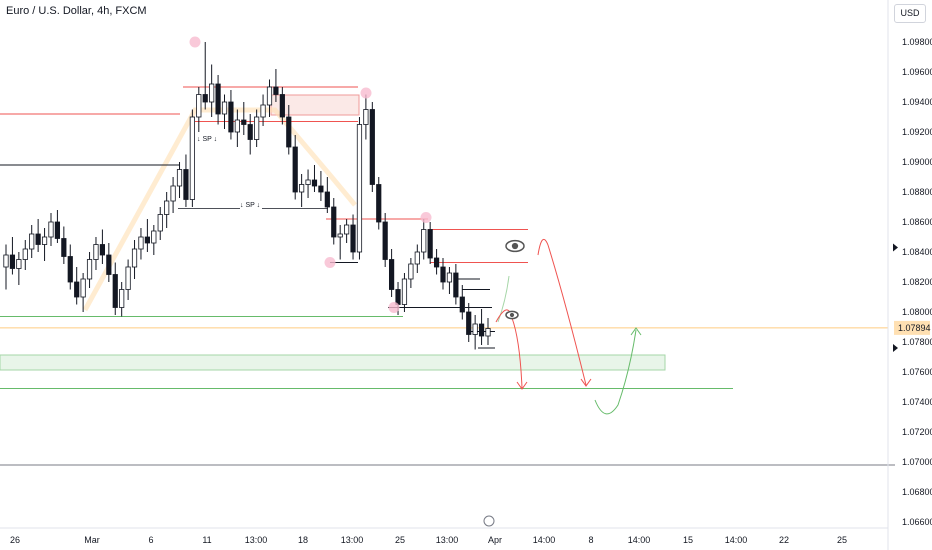 Image resolution: width=932 pixels, height=550 pixels. I want to click on time-tick-label: 26, so click(15, 540).